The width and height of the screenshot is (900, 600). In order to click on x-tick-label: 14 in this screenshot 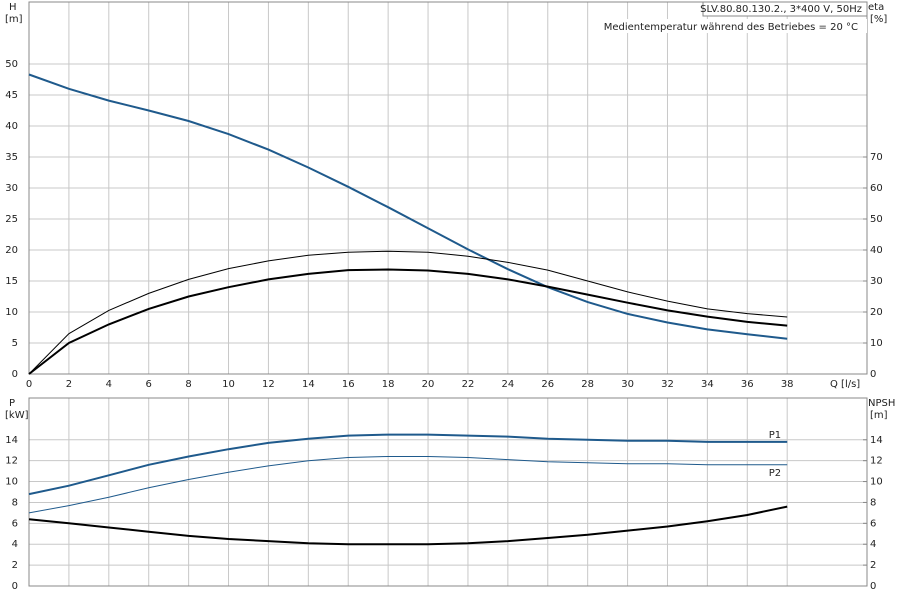, I will do `click(308, 384)`.